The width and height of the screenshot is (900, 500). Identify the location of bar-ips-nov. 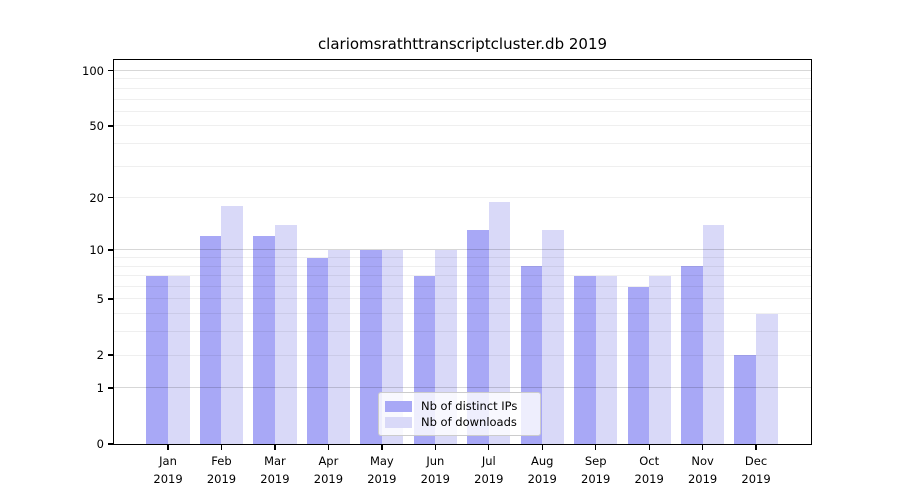
(692, 355).